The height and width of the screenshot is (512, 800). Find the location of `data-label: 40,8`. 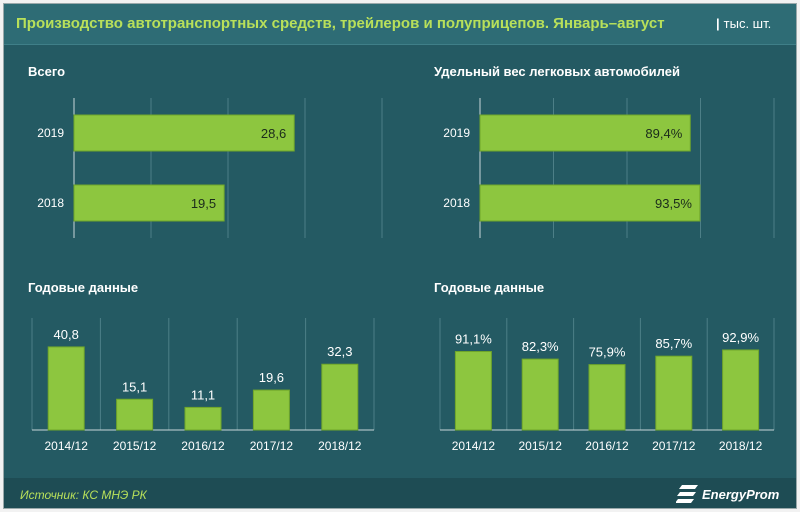

data-label: 40,8 is located at coordinates (66, 334).